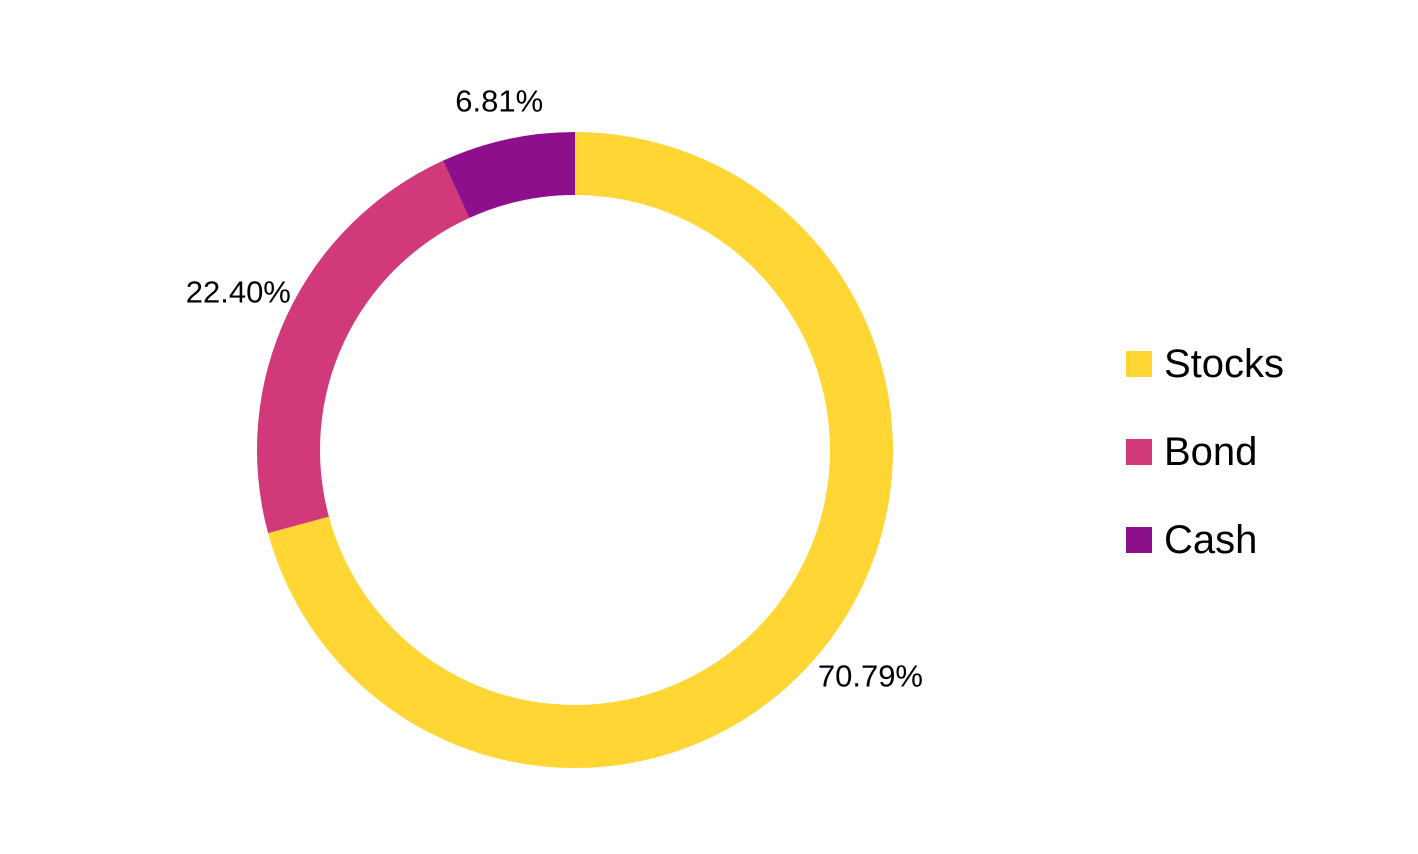 Image resolution: width=1418 pixels, height=854 pixels. I want to click on legend-item-bond: Bond, so click(1191, 452).